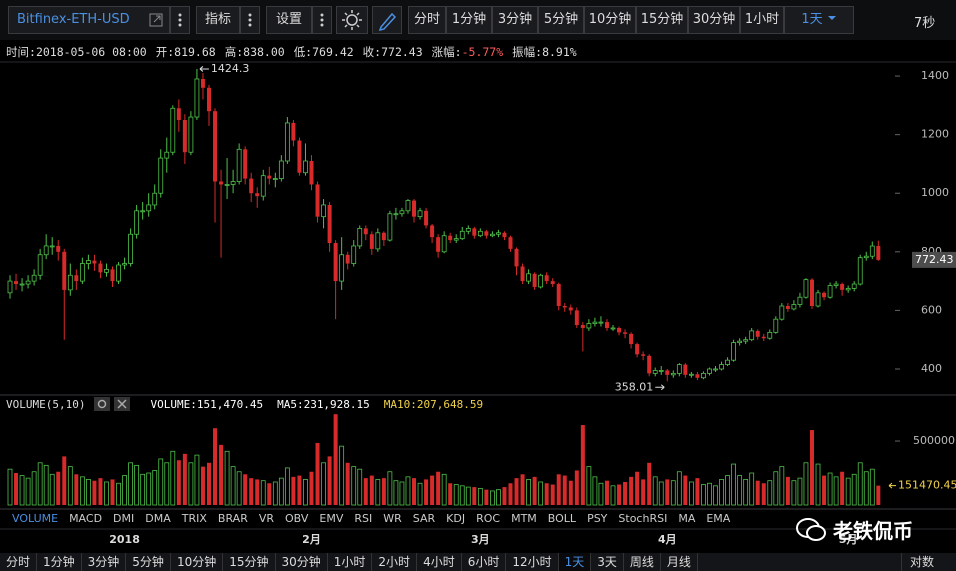 This screenshot has width=956, height=571. I want to click on period-tab: 30分钟, so click(302, 562).